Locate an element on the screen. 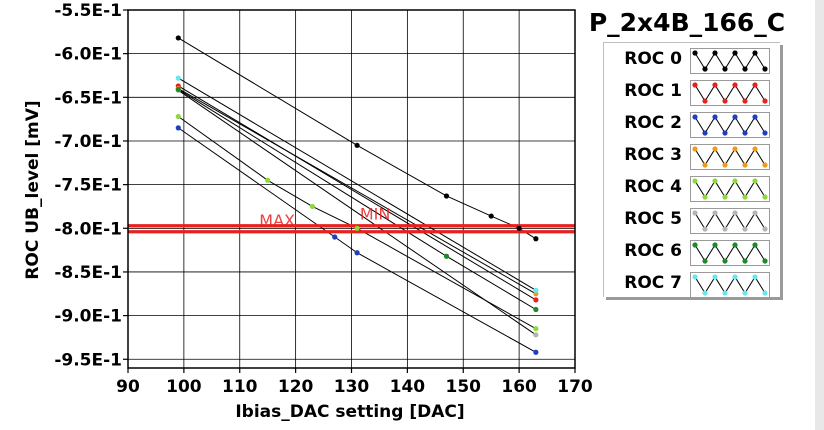 The image size is (824, 430). y-axis-title: ROC UB_level [mV] is located at coordinates (33, 189).